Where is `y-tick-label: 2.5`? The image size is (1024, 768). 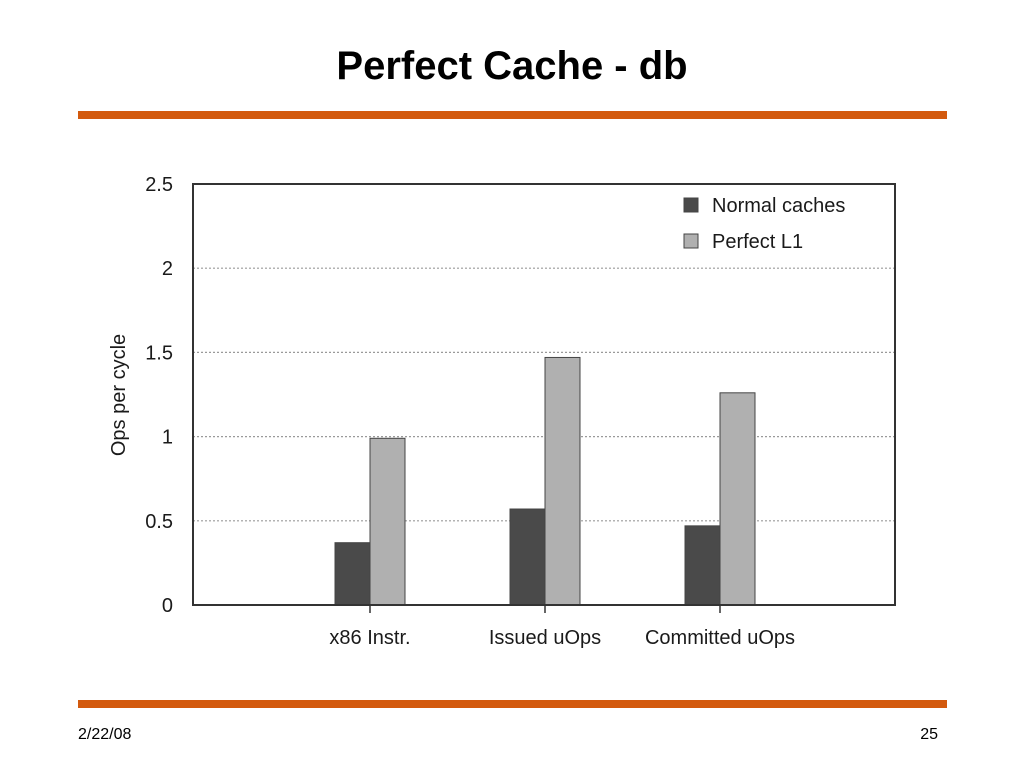
y-tick-label: 2.5 is located at coordinates (159, 185).